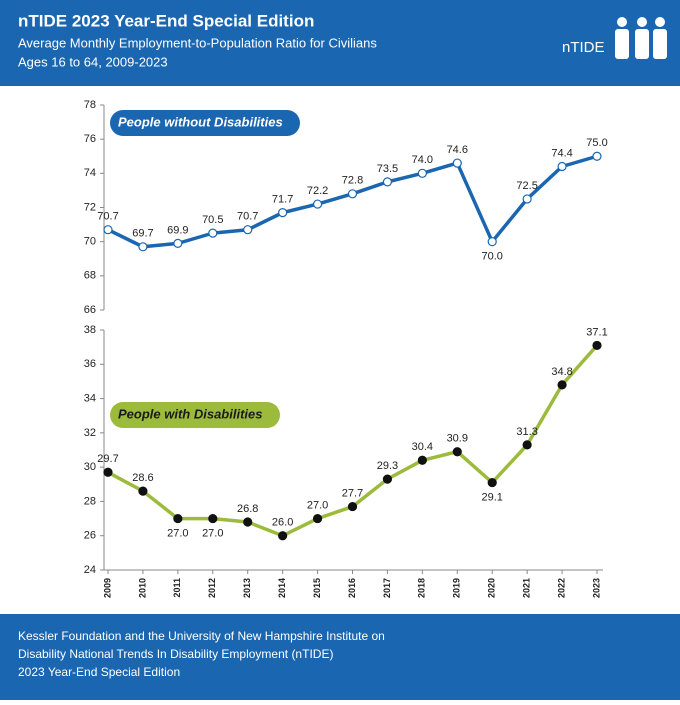 The image size is (680, 705). What do you see at coordinates (90, 433) in the screenshot?
I see `y-tick-label: 32` at bounding box center [90, 433].